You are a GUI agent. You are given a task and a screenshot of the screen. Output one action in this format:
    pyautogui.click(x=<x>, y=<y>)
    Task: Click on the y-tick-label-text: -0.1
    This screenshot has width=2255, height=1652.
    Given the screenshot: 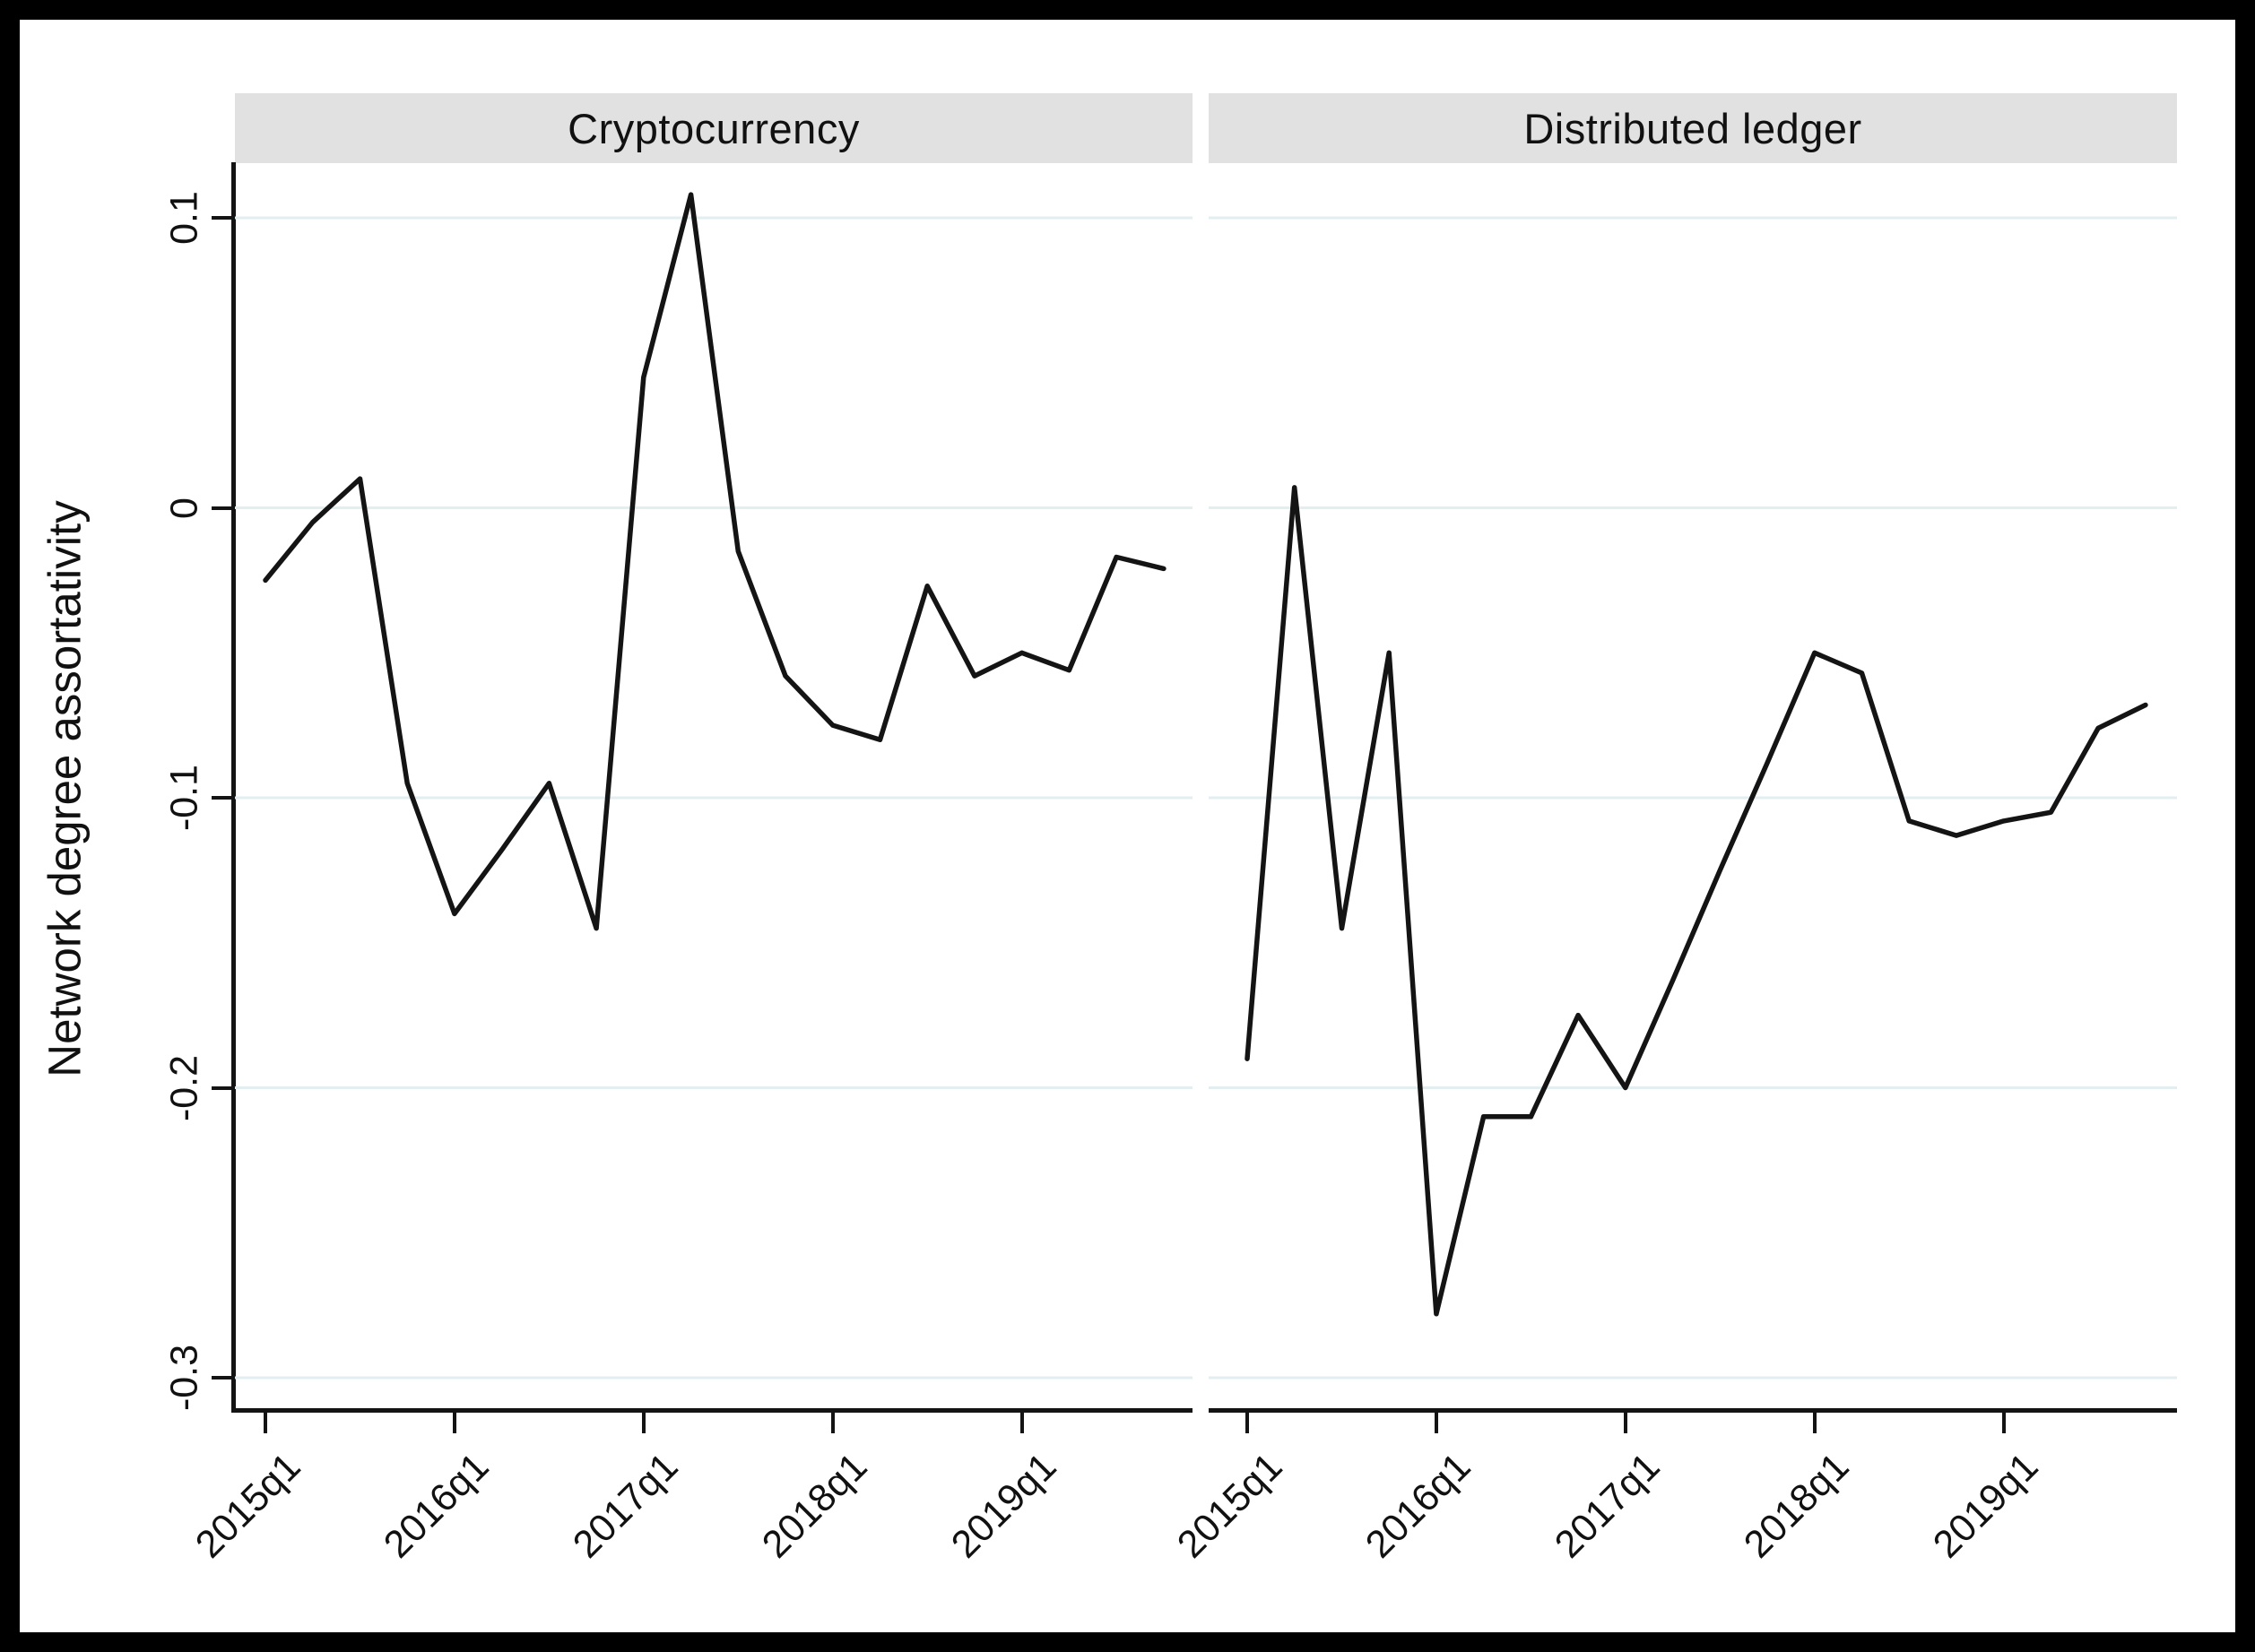 What is the action you would take?
    pyautogui.click(x=184, y=798)
    